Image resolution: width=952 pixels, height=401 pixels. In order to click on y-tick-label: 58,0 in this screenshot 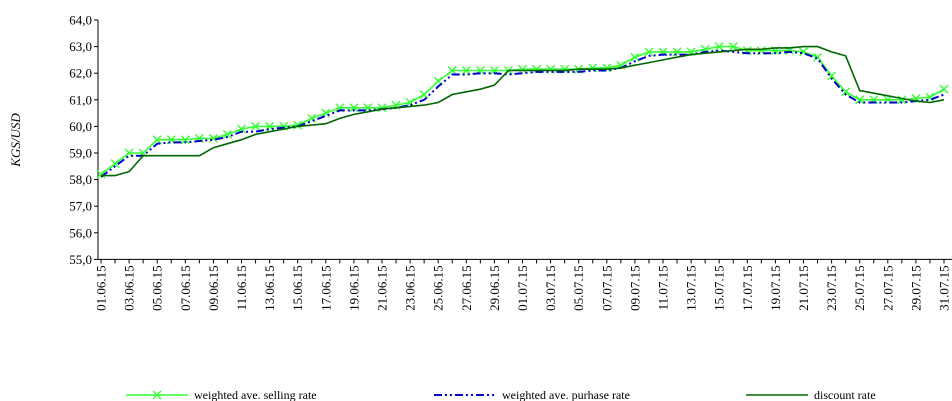, I will do `click(80, 179)`.